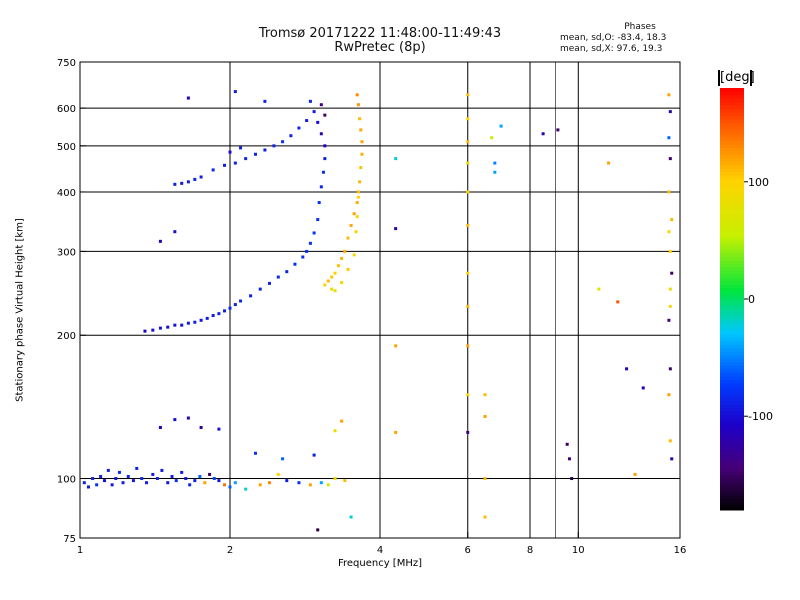  I want to click on colorbar-tick-label: -100, so click(760, 416).